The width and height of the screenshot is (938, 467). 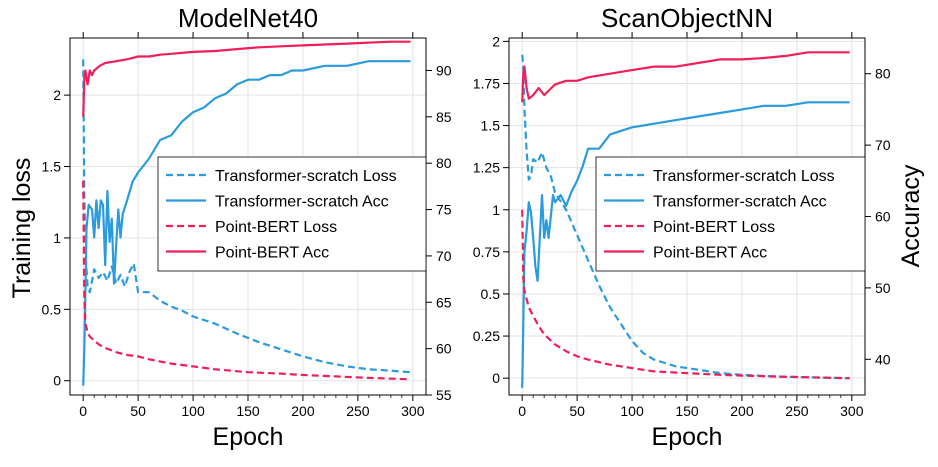 What do you see at coordinates (444, 395) in the screenshot?
I see `y2-tick-label: 55` at bounding box center [444, 395].